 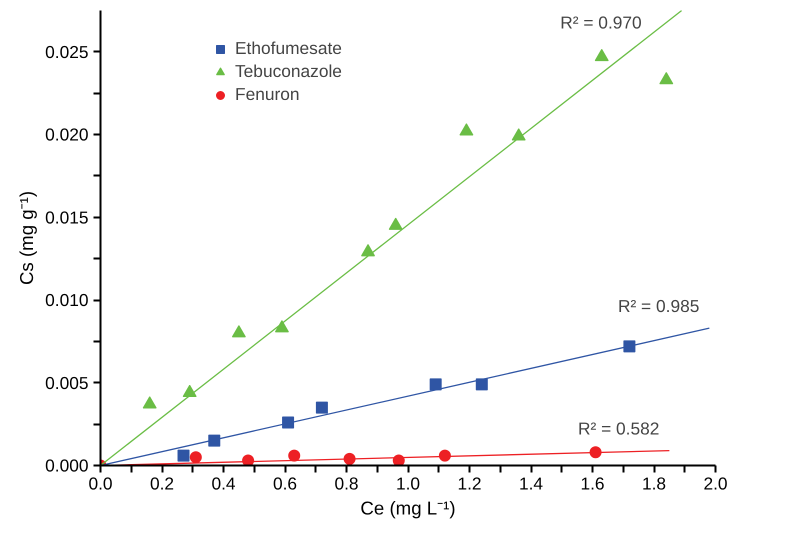 I want to click on x-tick-label: 0.6, so click(x=285, y=484).